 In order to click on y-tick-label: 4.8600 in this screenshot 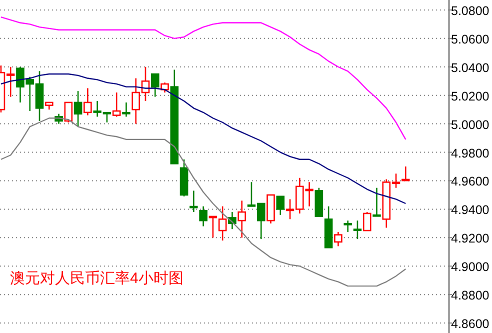, I will do `click(470, 324)`.